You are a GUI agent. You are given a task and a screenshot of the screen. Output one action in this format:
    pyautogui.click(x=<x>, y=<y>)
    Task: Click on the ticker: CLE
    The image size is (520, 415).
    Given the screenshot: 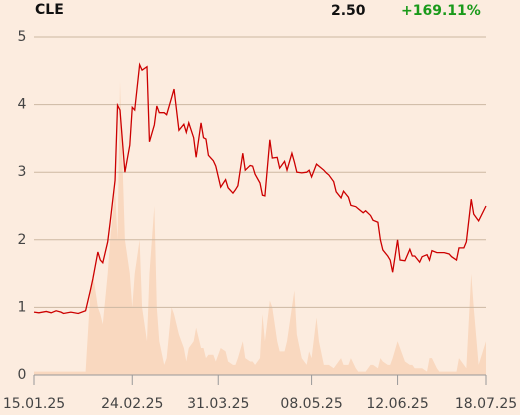 What is the action you would take?
    pyautogui.click(x=49, y=10)
    